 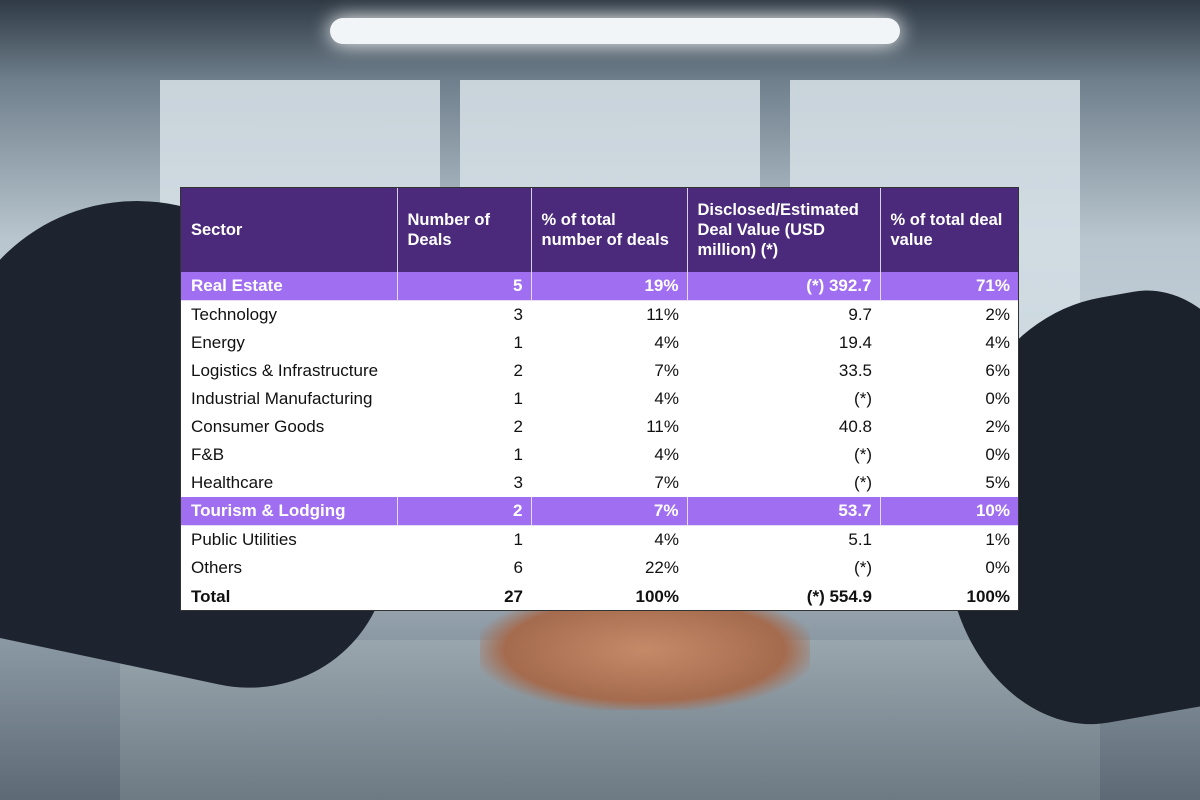 I want to click on table-row: Technology 3 11% 9.7 2%, so click(x=599, y=315).